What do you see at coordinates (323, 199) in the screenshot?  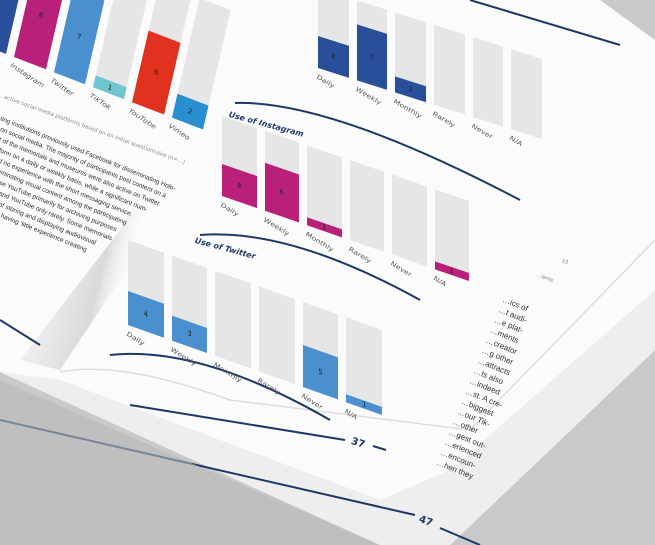 I see `bar-slot: 1 Monthly` at bounding box center [323, 199].